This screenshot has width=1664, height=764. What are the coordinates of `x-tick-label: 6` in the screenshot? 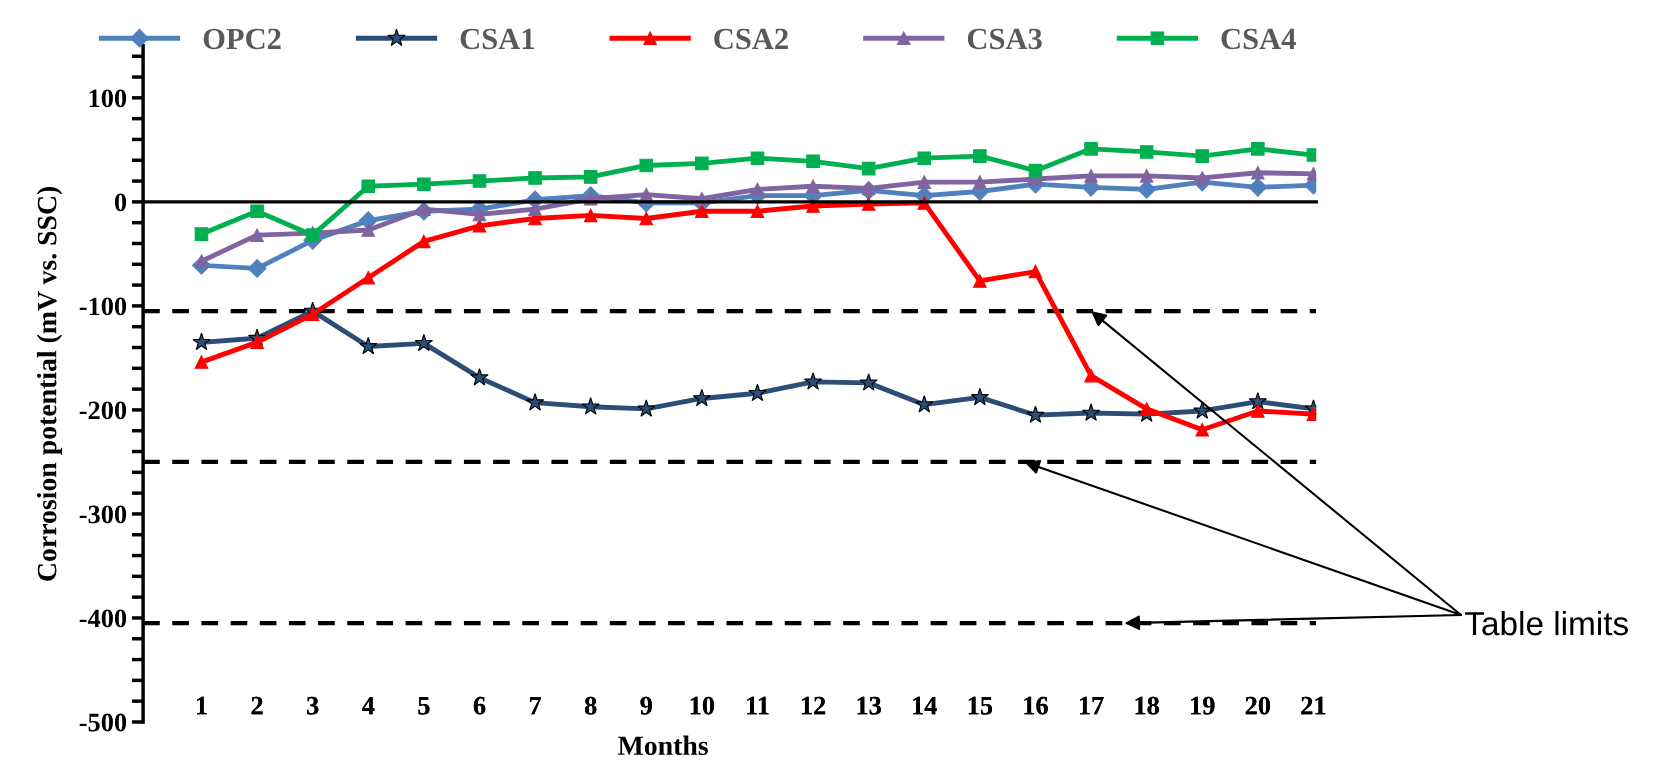 It's located at (479, 705).